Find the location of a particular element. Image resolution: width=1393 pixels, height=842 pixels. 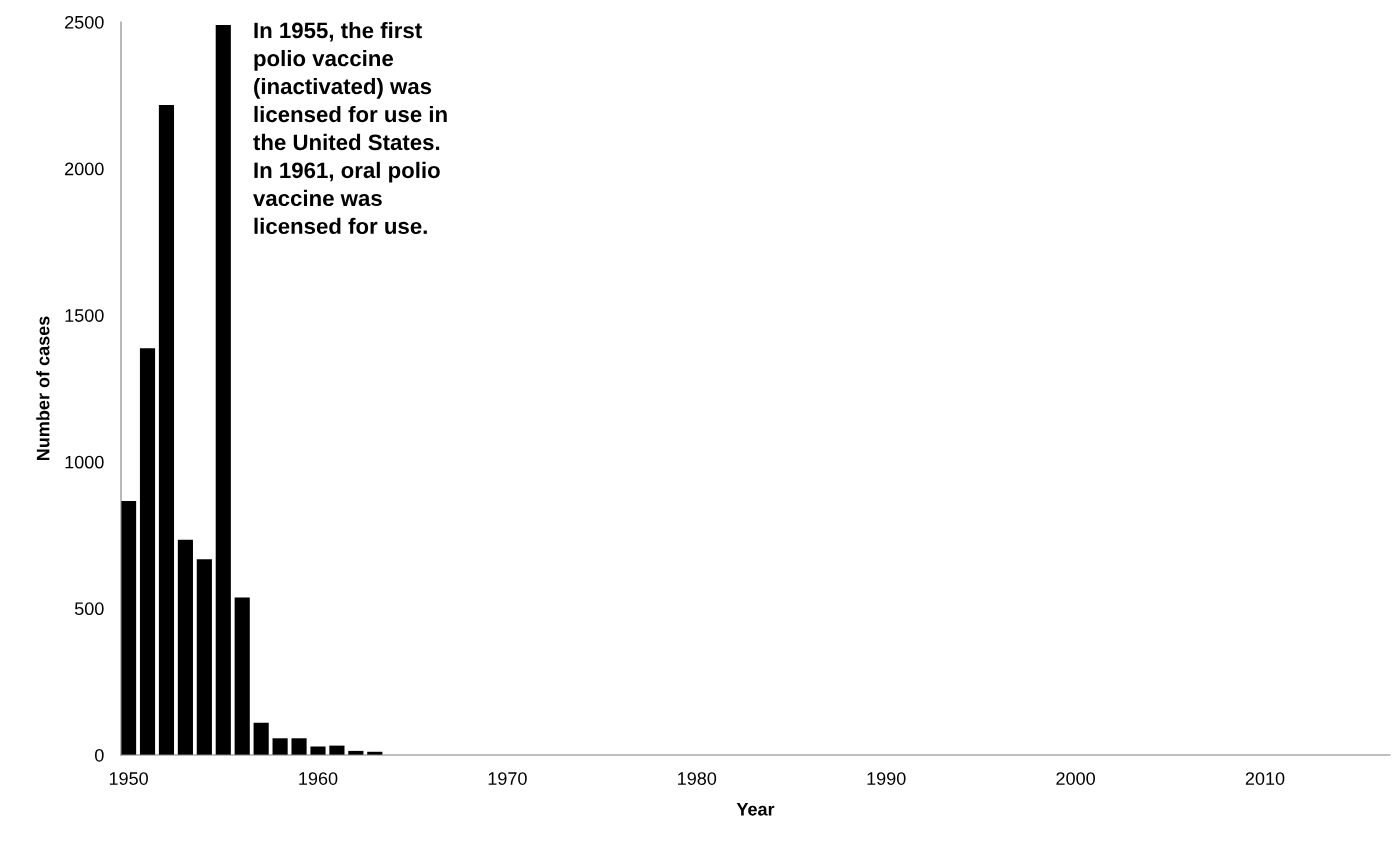

x-tick-label: 1980 is located at coordinates (697, 778).